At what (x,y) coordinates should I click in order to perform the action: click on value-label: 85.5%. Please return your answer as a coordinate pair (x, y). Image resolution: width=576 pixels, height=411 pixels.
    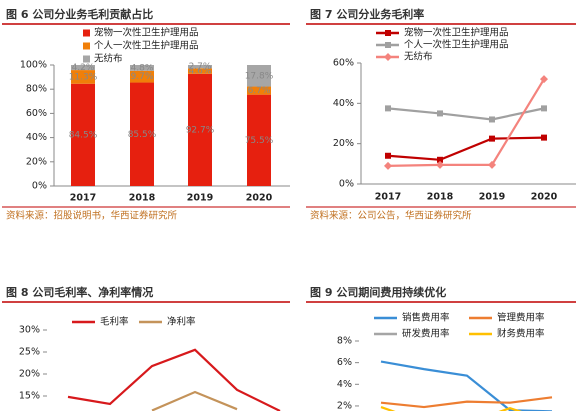
    Looking at the image, I should click on (142, 135).